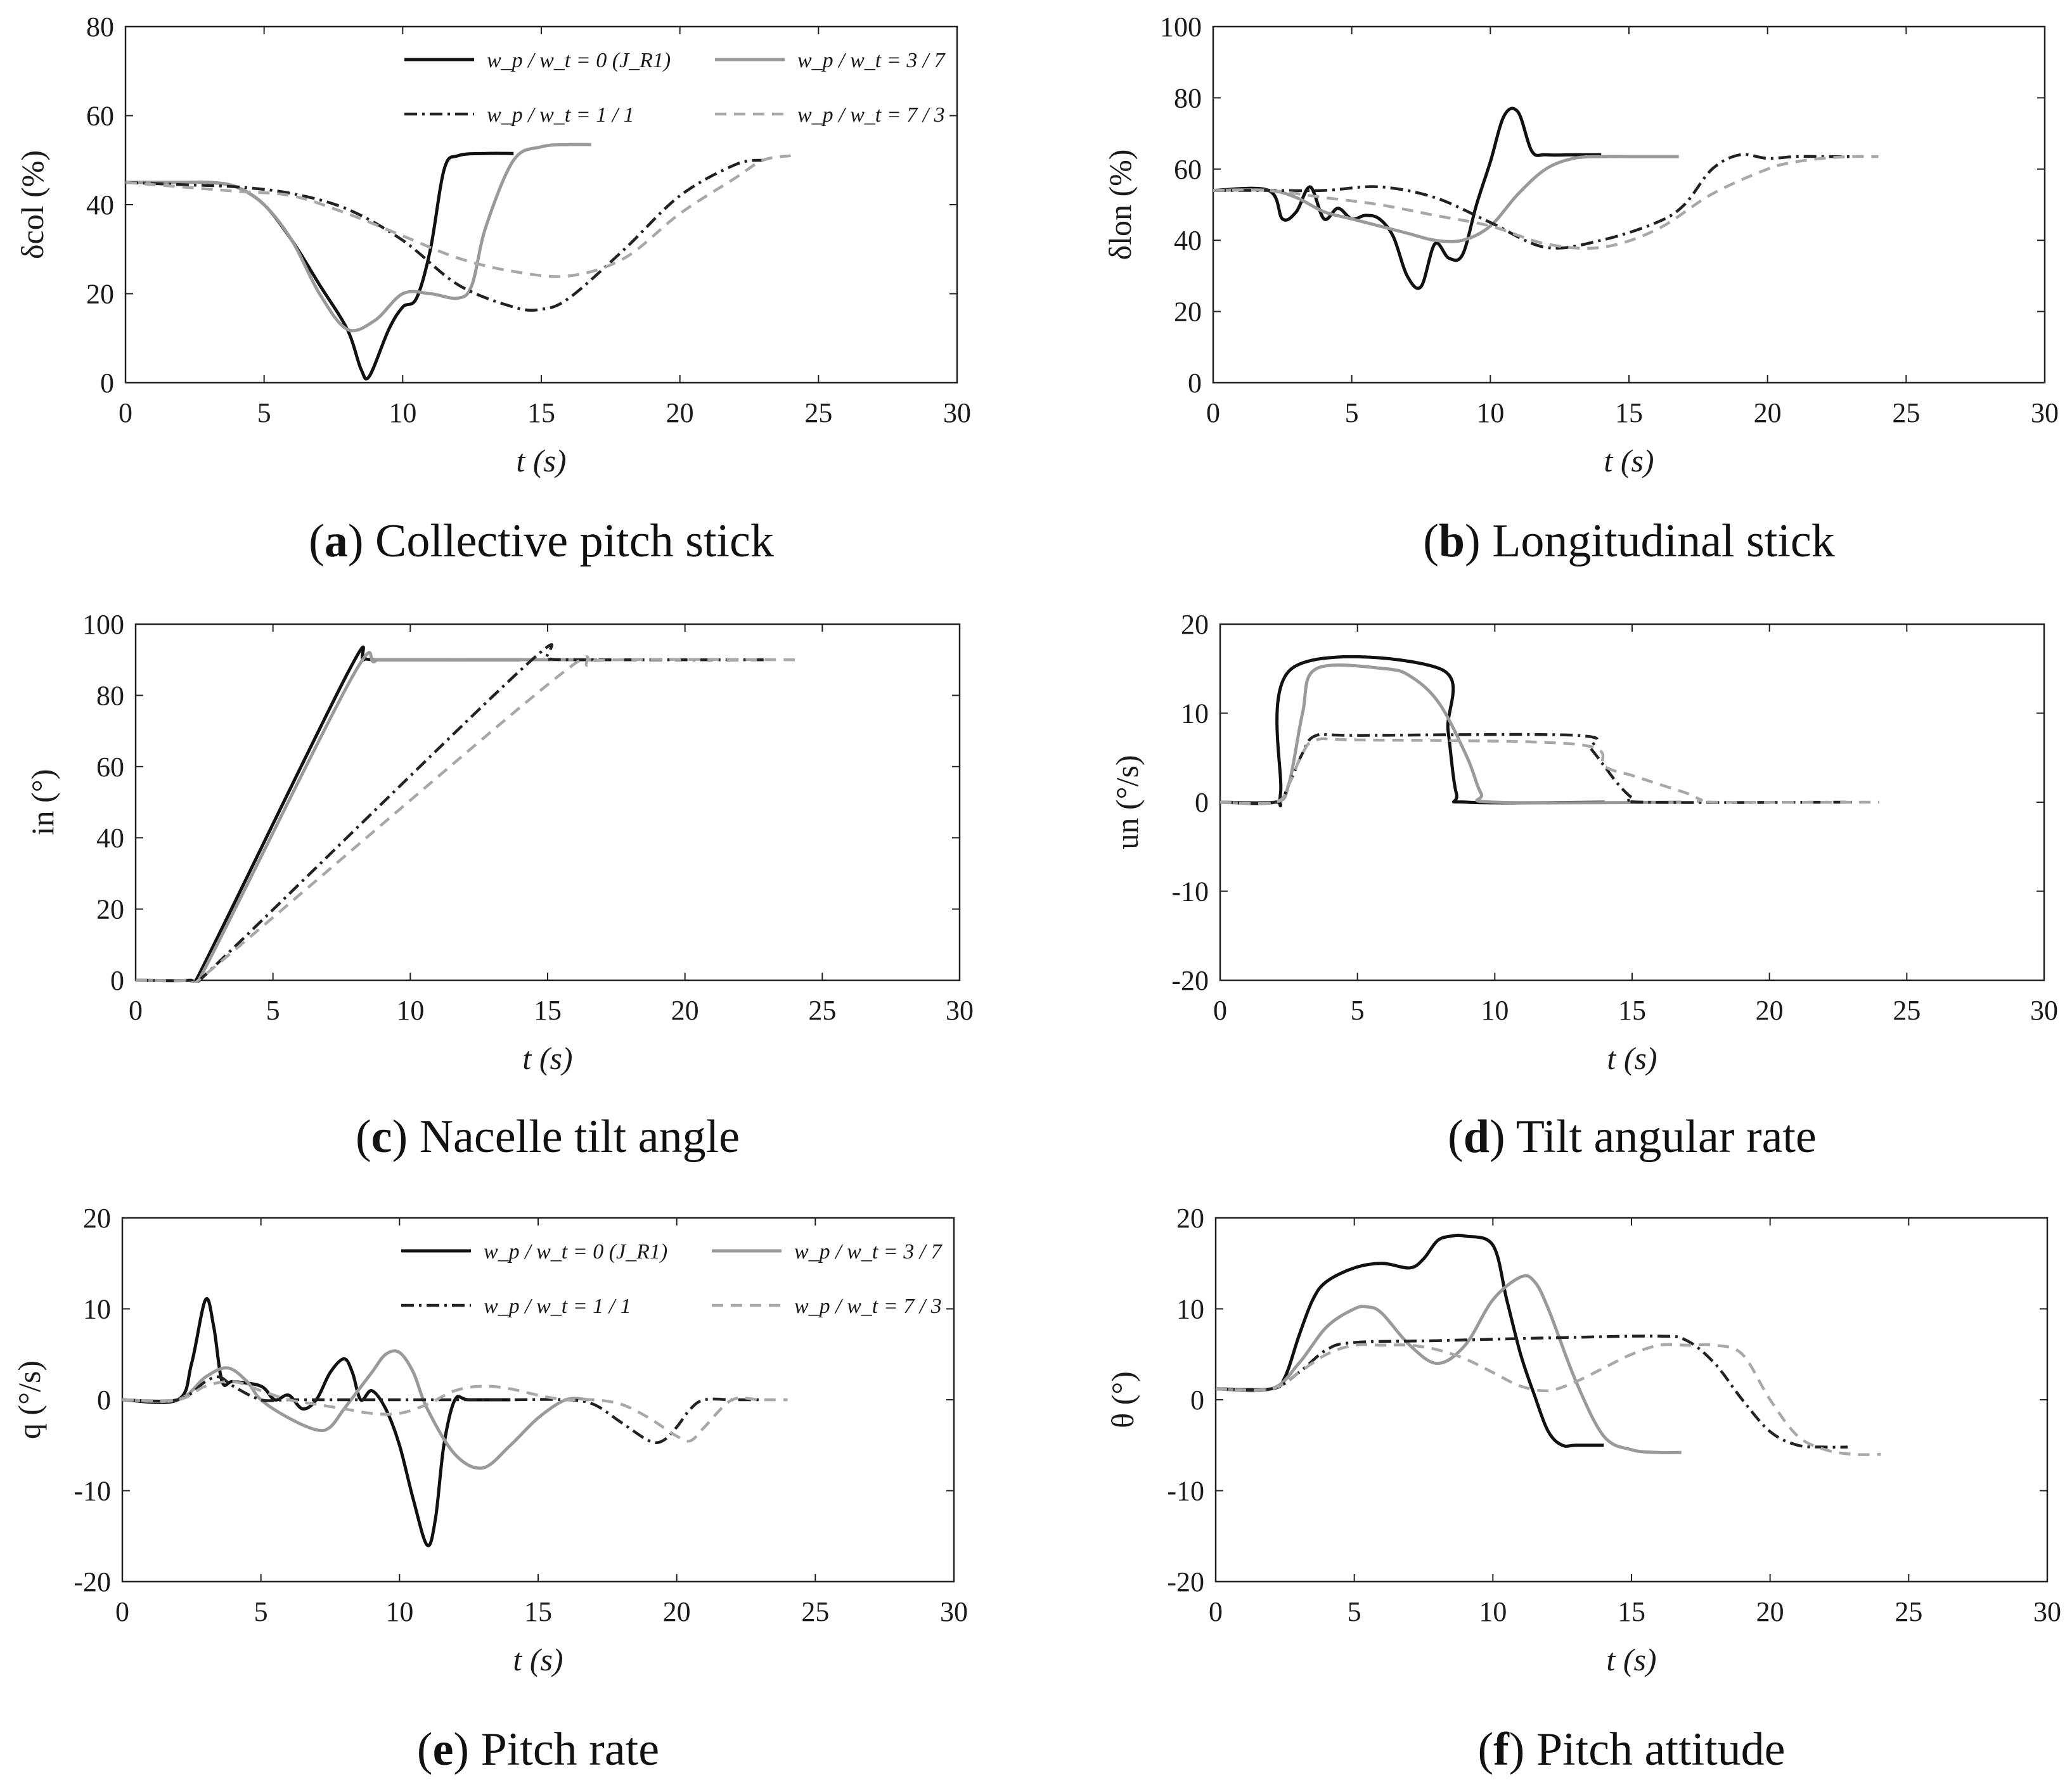 The image size is (2072, 1792). What do you see at coordinates (1647, 1750) in the screenshot?
I see `caption-text: ) Pitch attitude` at bounding box center [1647, 1750].